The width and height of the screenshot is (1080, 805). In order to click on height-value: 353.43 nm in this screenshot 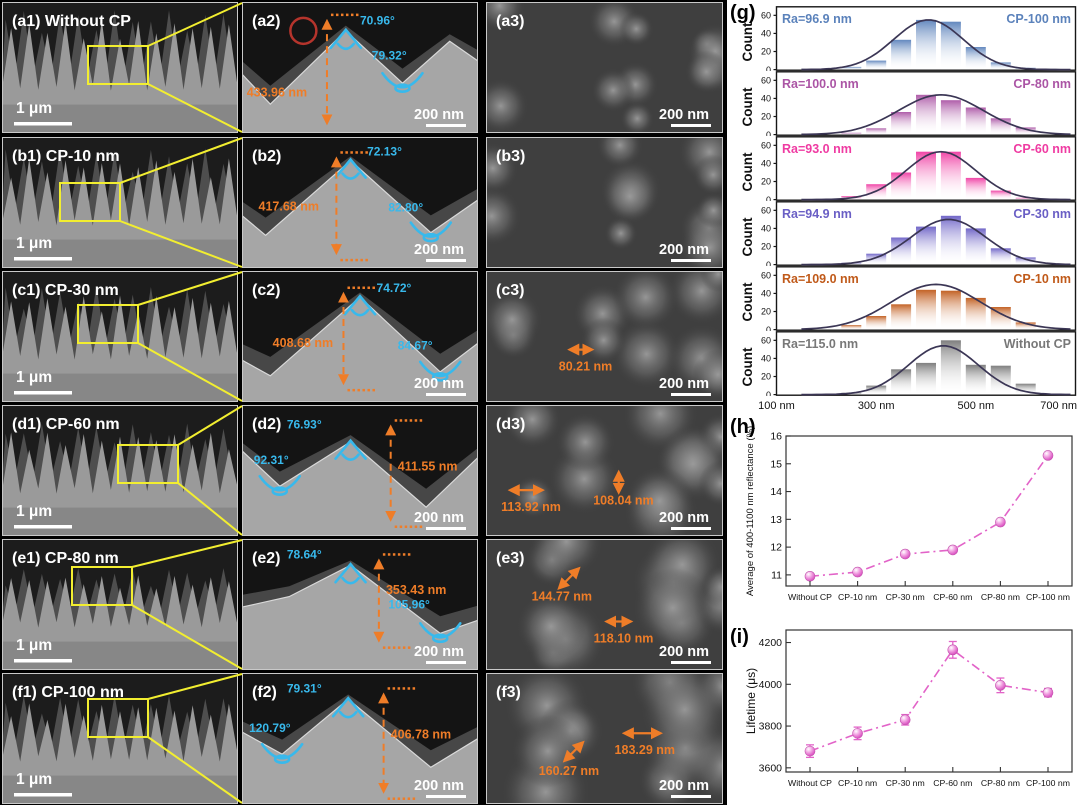, I will do `click(416, 590)`.